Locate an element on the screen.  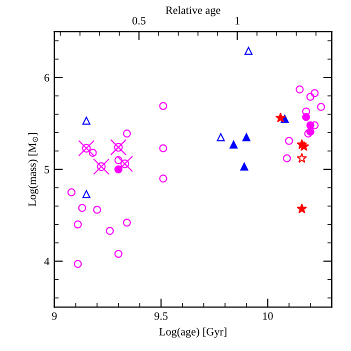
y-axis-title: Log(mass) [M$_{⊙}$] is located at coordinates (33, 169).